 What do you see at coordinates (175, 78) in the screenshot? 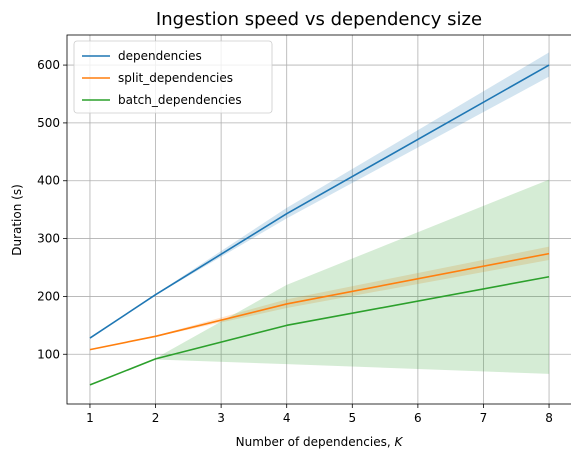
I see `legend-label-split_dependencies: split_dependencies` at bounding box center [175, 78].